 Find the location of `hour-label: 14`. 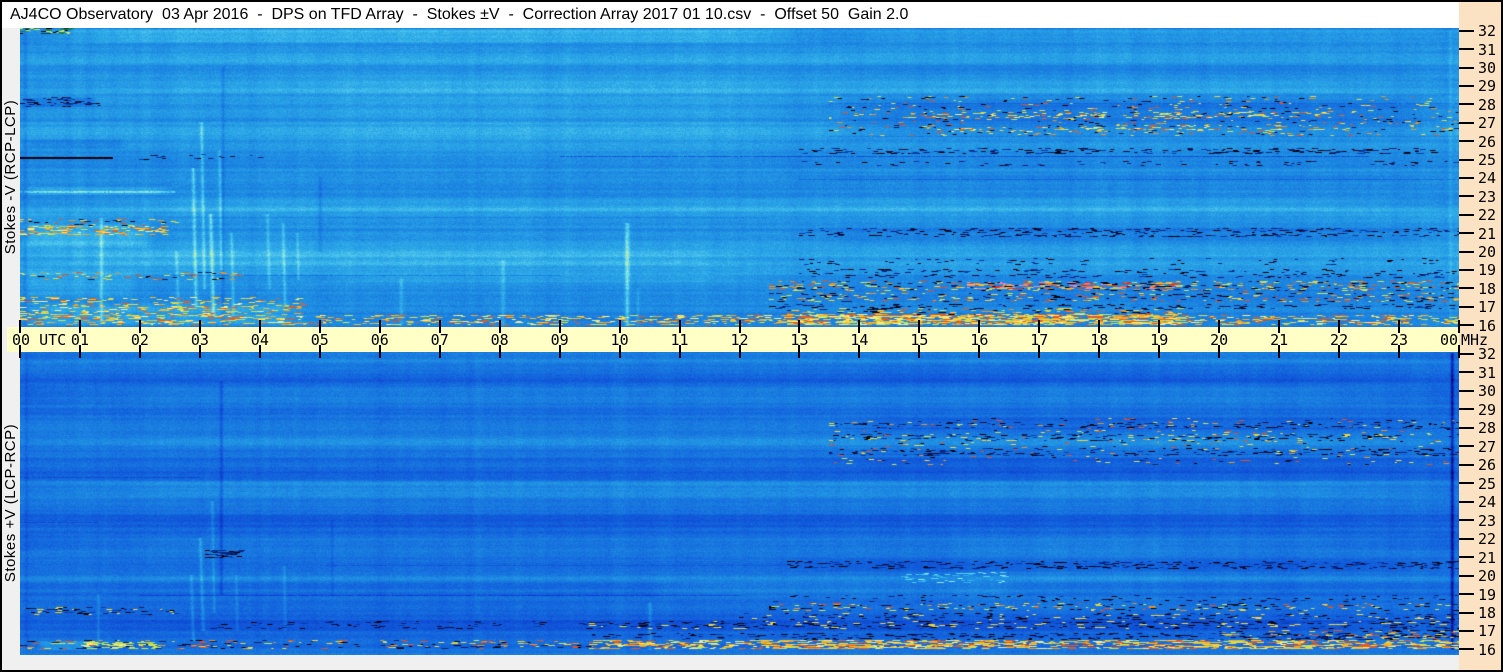

hour-label: 14 is located at coordinates (859, 340).